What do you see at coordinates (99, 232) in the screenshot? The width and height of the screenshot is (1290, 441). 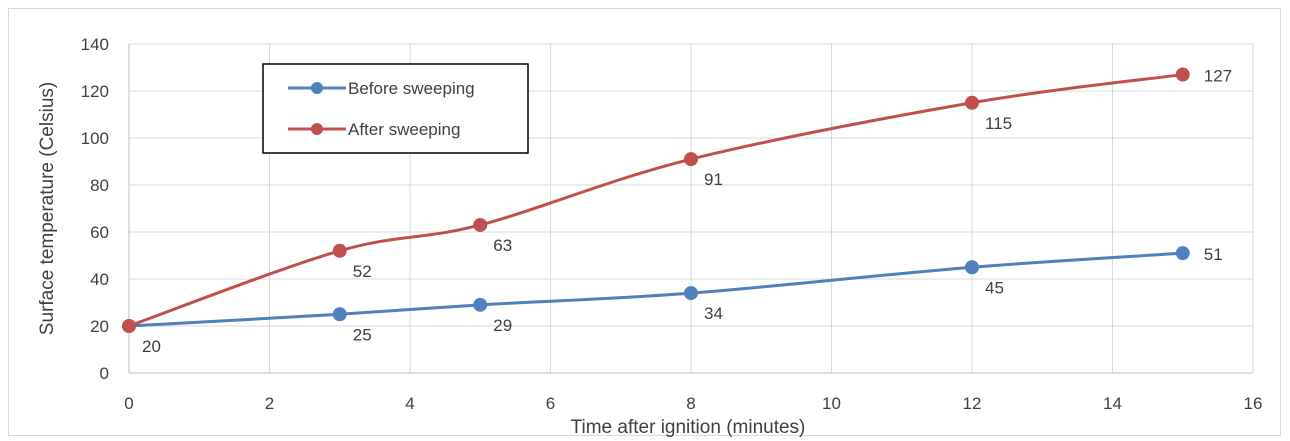 I see `y-tick-label: 60` at bounding box center [99, 232].